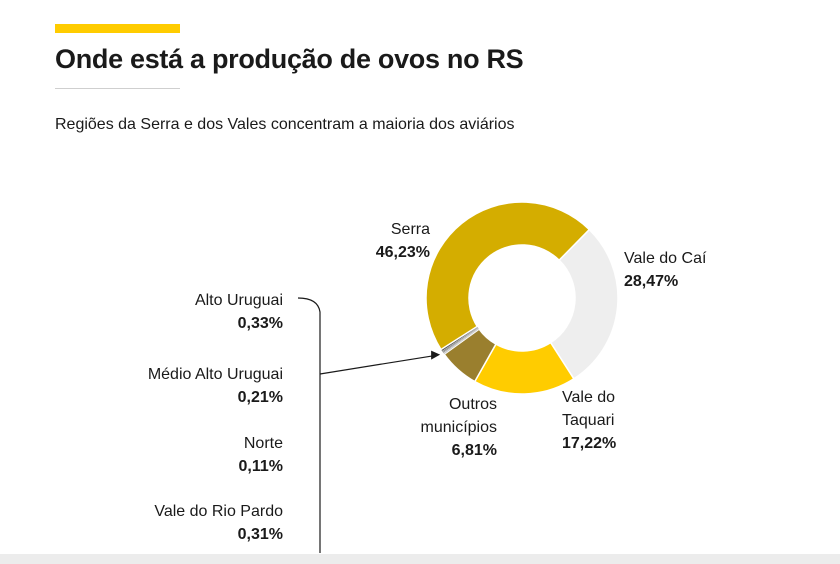 This screenshot has width=840, height=564. I want to click on callout-arrow-line, so click(377, 365).